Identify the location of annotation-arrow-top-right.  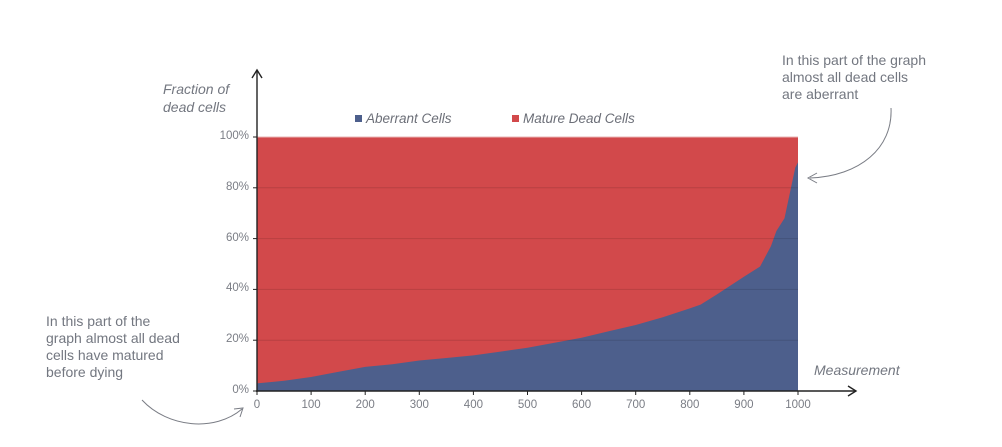
(850, 143).